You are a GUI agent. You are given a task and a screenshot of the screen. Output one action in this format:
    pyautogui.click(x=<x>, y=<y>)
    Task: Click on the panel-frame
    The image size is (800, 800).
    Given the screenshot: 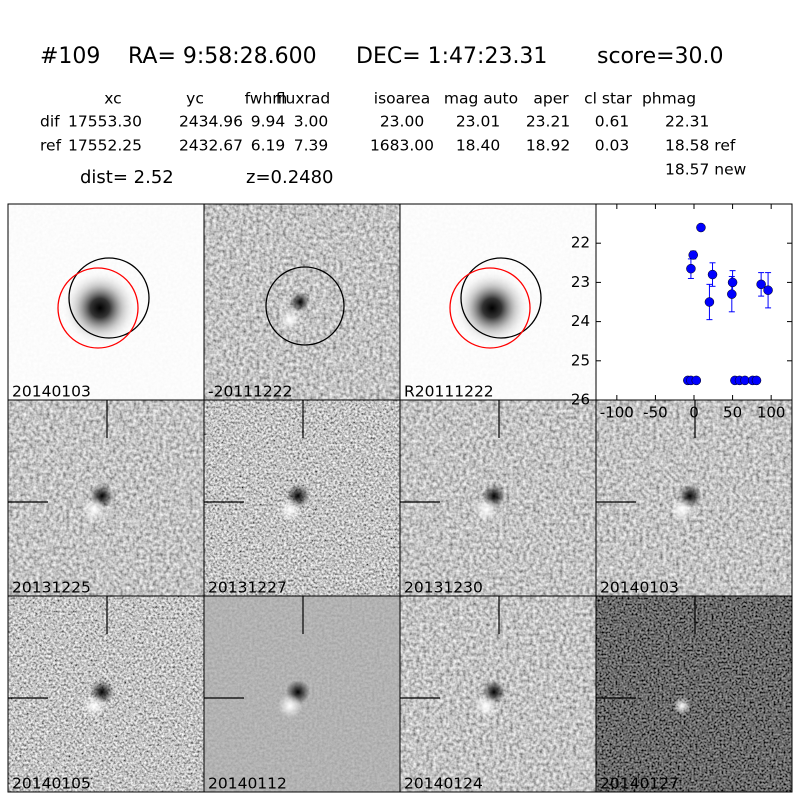 What is the action you would take?
    pyautogui.click(x=694, y=694)
    